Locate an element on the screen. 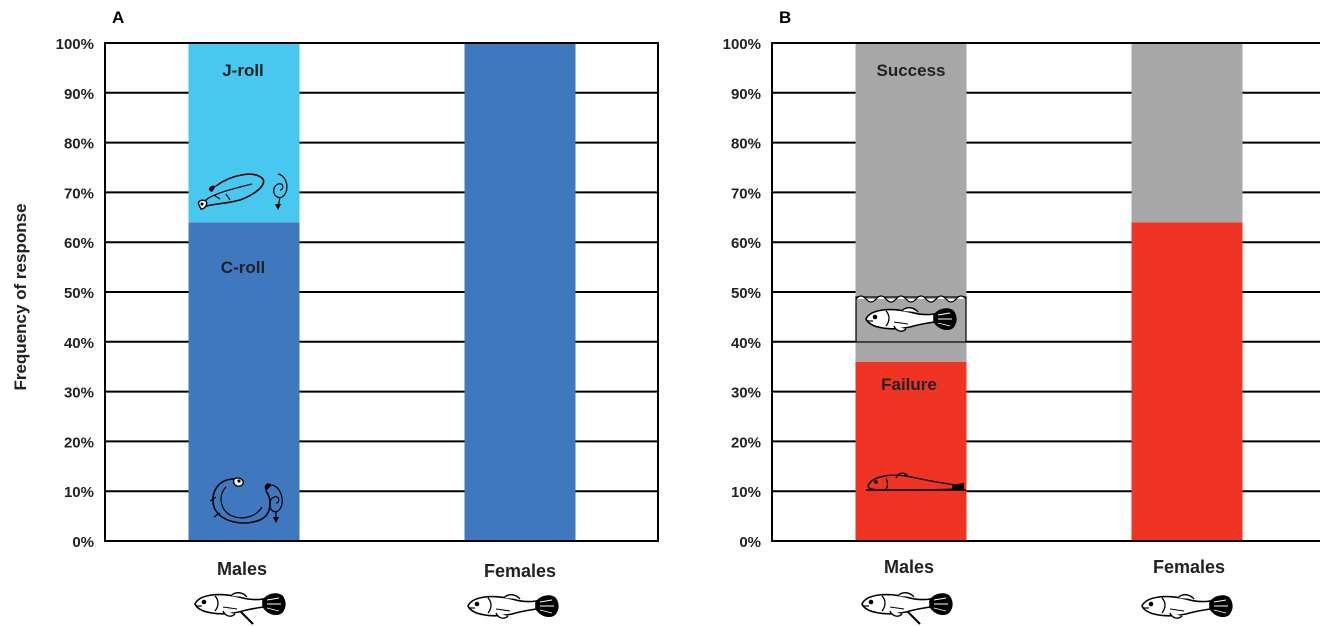 This screenshot has width=1320, height=626. bar-label-failure: Failure is located at coordinates (909, 384).